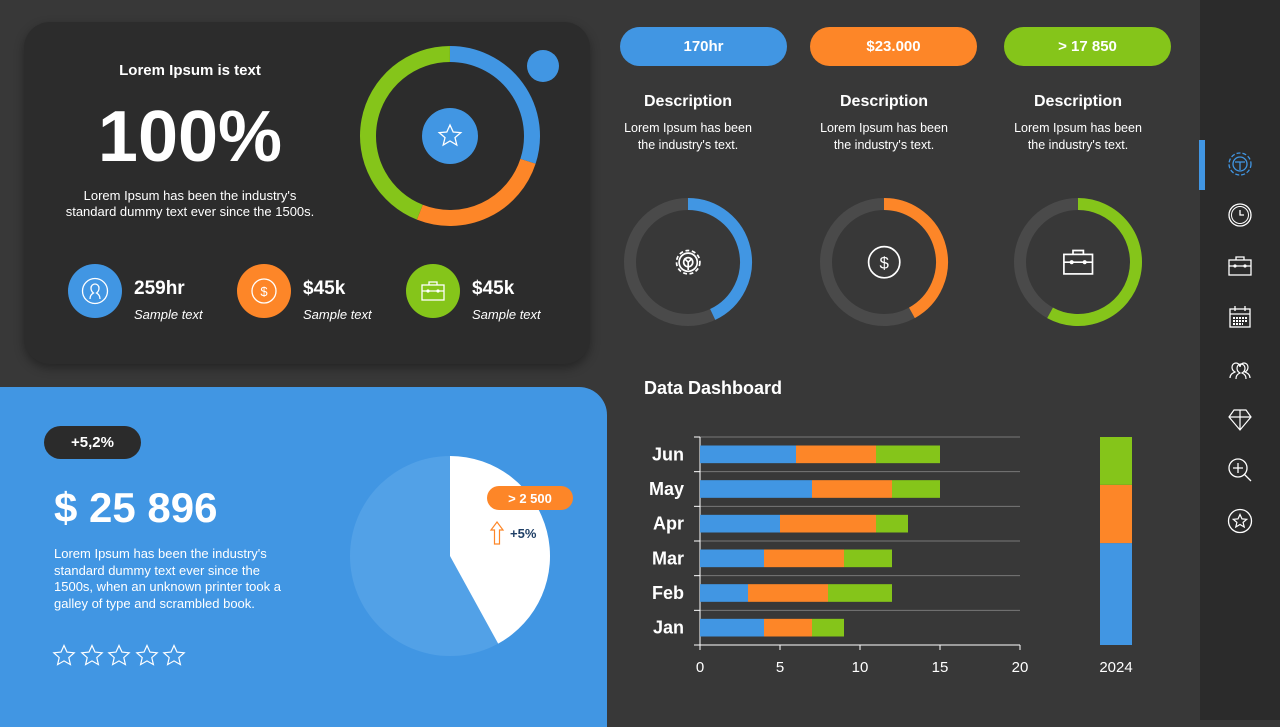  I want to click on y-tick-label: Apr, so click(668, 524).